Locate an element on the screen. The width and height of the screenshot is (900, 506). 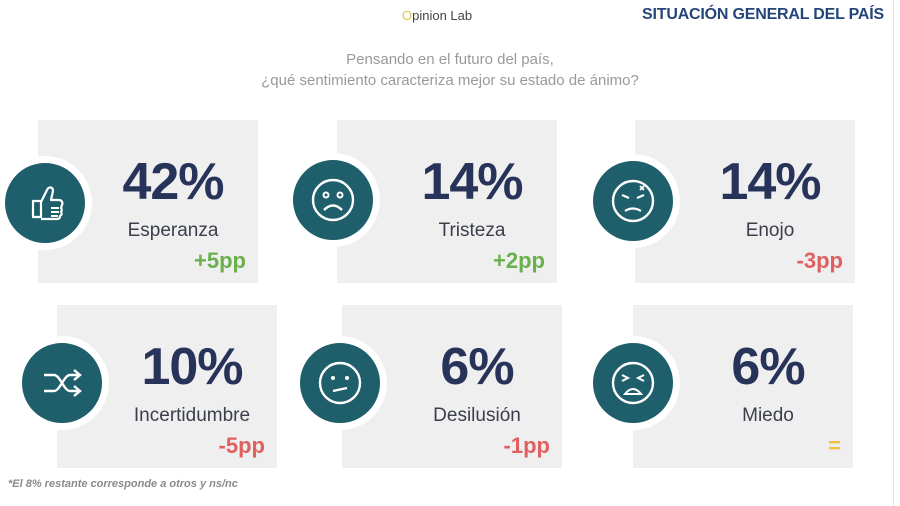
sentiment-label: Incertidumbre is located at coordinates (192, 415).